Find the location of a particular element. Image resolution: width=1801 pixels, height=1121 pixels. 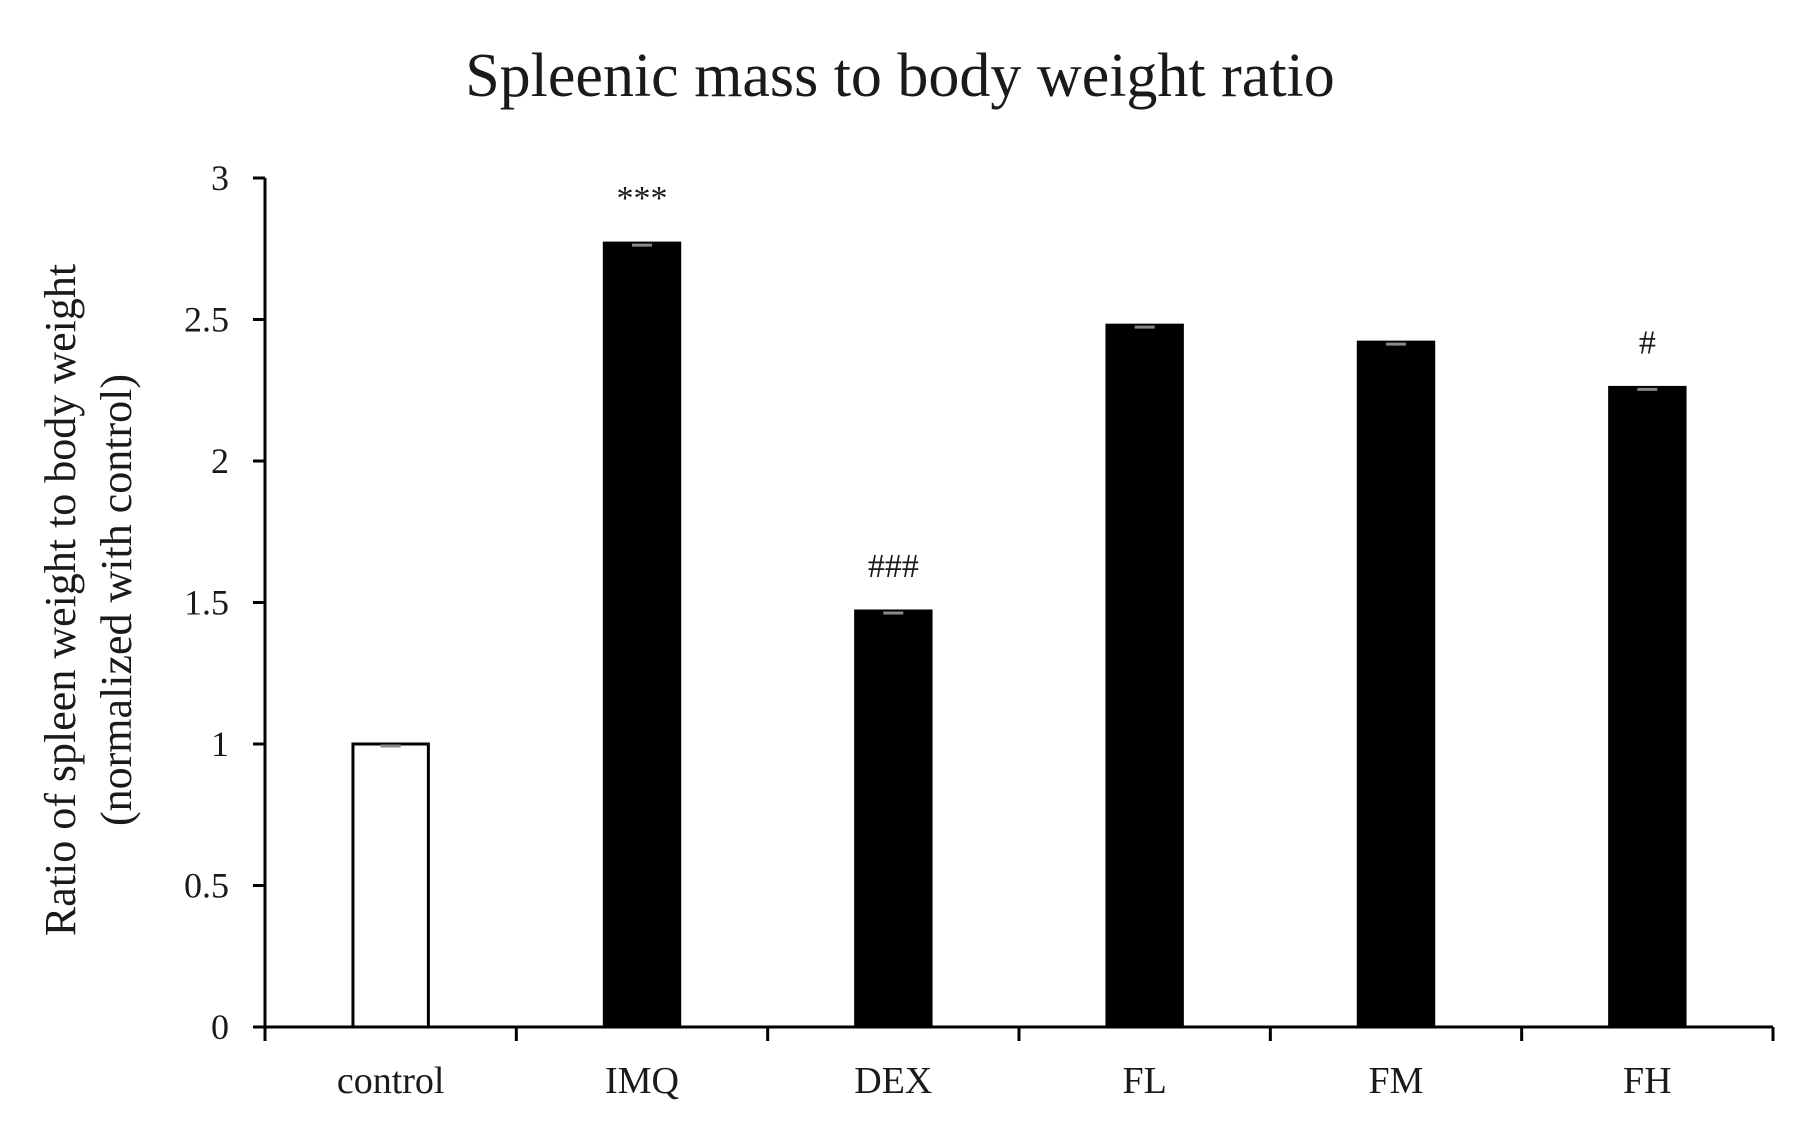

y-tick-label: 1 is located at coordinates (220, 744).